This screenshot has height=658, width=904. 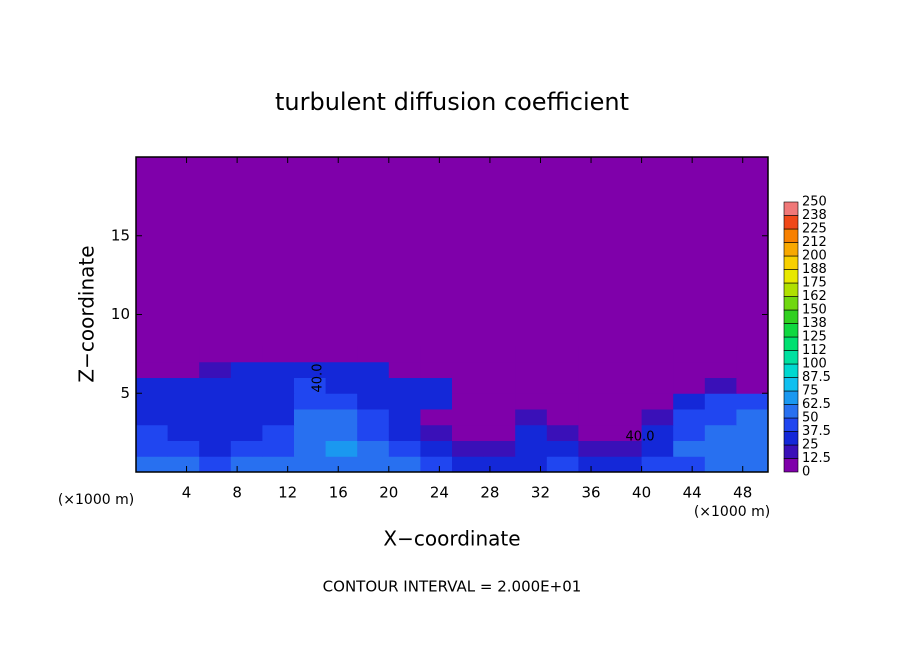 What do you see at coordinates (816, 458) in the screenshot?
I see `colorbar-label: 12.5` at bounding box center [816, 458].